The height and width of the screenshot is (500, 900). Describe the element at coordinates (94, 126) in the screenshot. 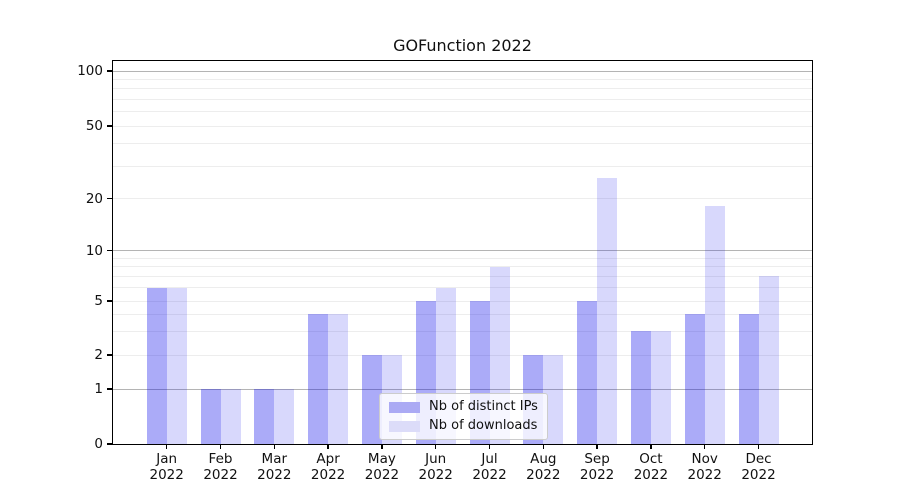

I see `y-tick-label-50: 50` at that location.